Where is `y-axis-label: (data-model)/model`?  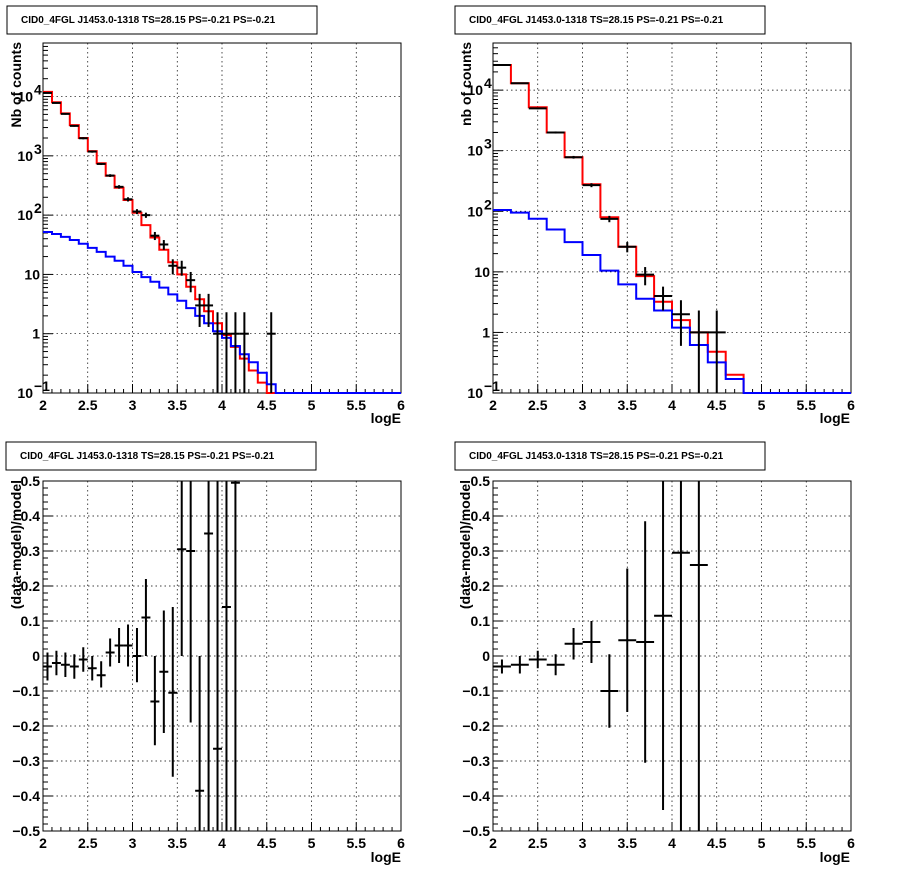 y-axis-label: (data-model)/model is located at coordinates (465, 544).